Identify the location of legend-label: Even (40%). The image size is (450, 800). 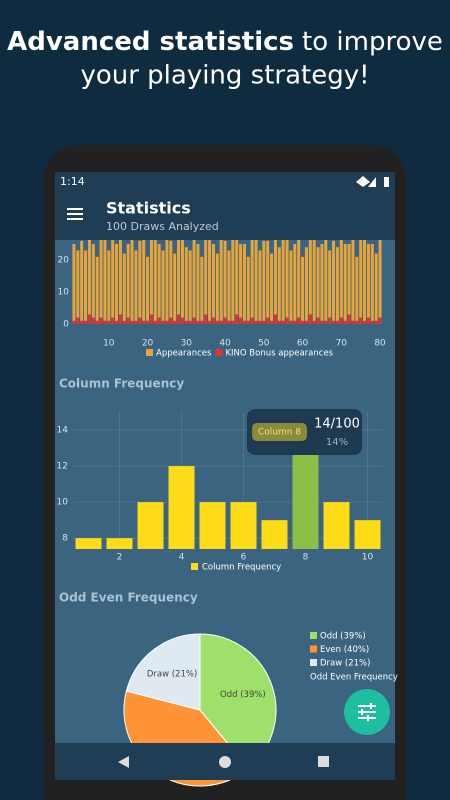
(344, 650).